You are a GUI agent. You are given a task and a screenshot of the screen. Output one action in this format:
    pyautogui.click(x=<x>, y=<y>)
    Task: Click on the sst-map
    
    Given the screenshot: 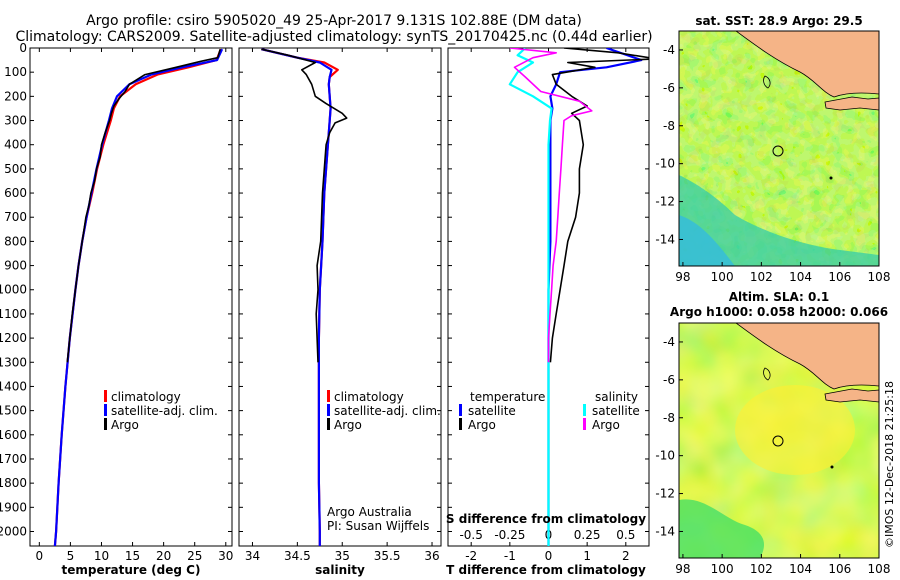 What is the action you would take?
    pyautogui.click(x=779, y=148)
    